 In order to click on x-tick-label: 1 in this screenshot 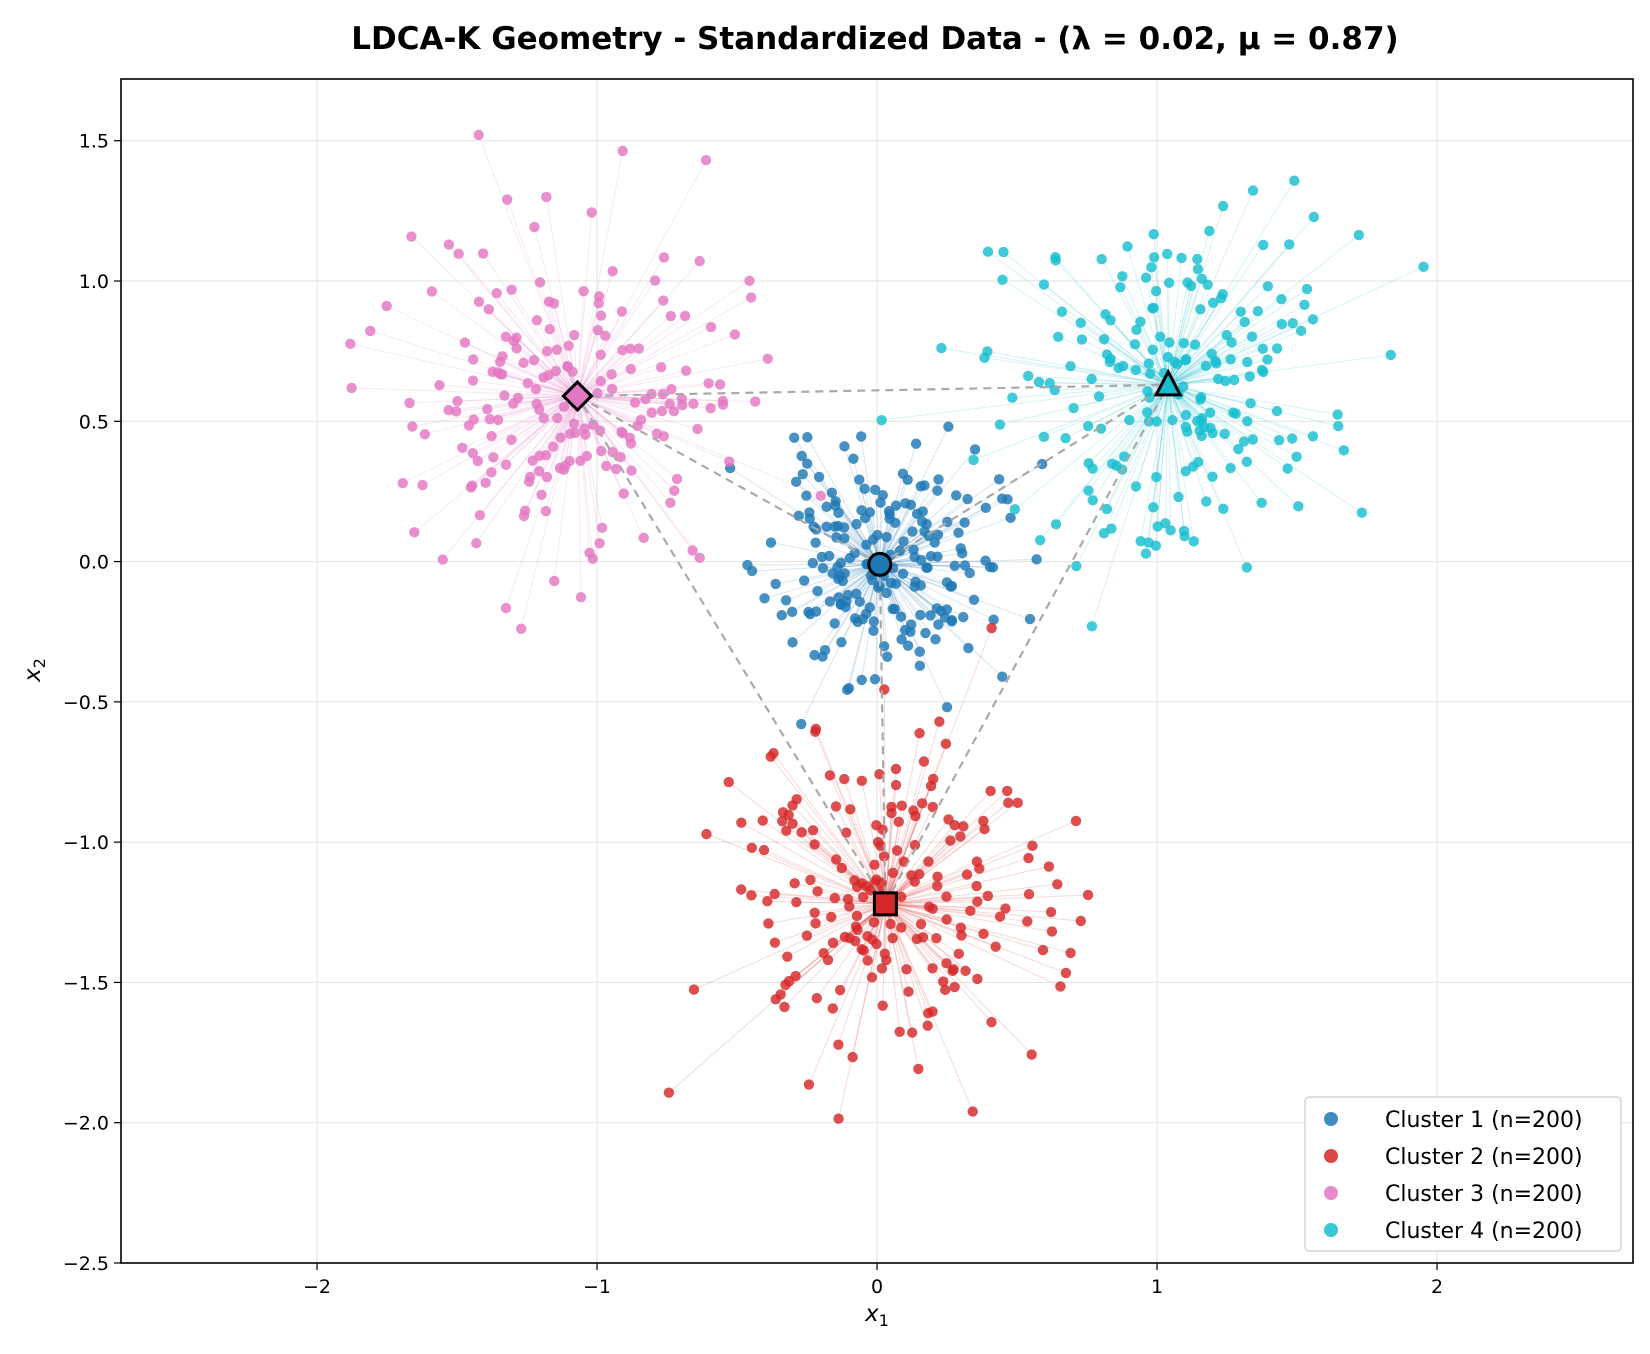, I will do `click(1157, 1287)`.